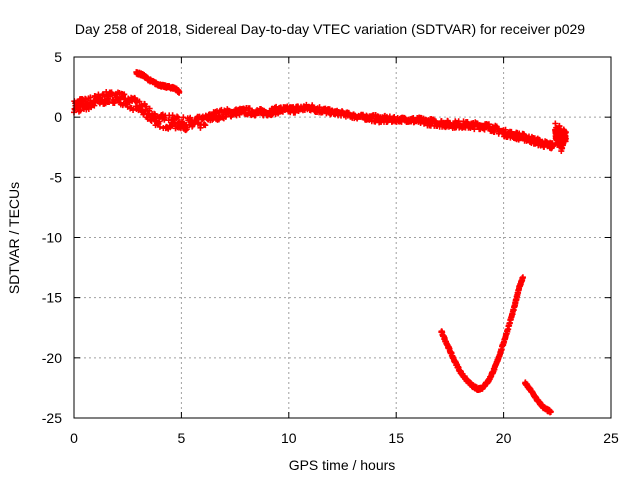  What do you see at coordinates (560, 137) in the screenshot?
I see `series-cluster-22h` at bounding box center [560, 137].